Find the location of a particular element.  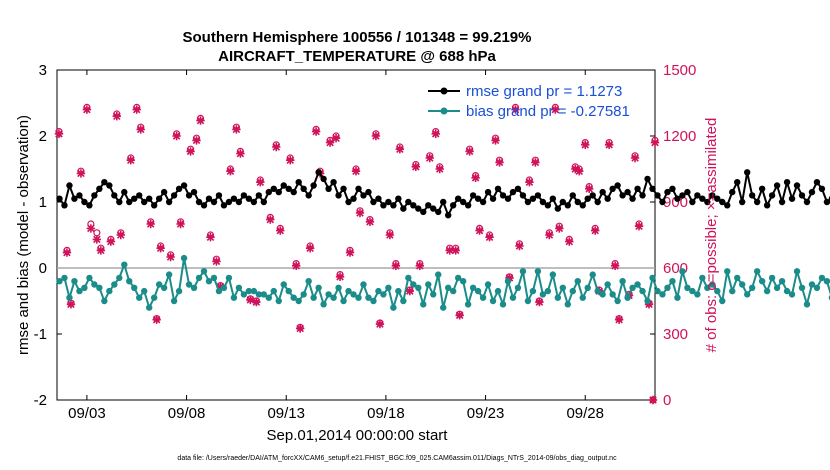

y-left-tick-label: 1 is located at coordinates (43, 202).